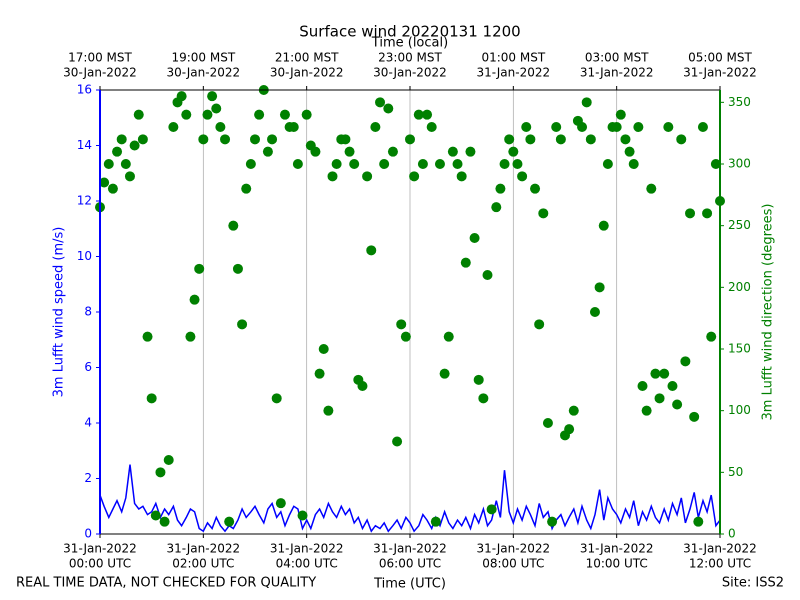 Image resolution: width=800 pixels, height=600 pixels. Describe the element at coordinates (88, 478) in the screenshot. I see `y-tick-label: 2` at that location.